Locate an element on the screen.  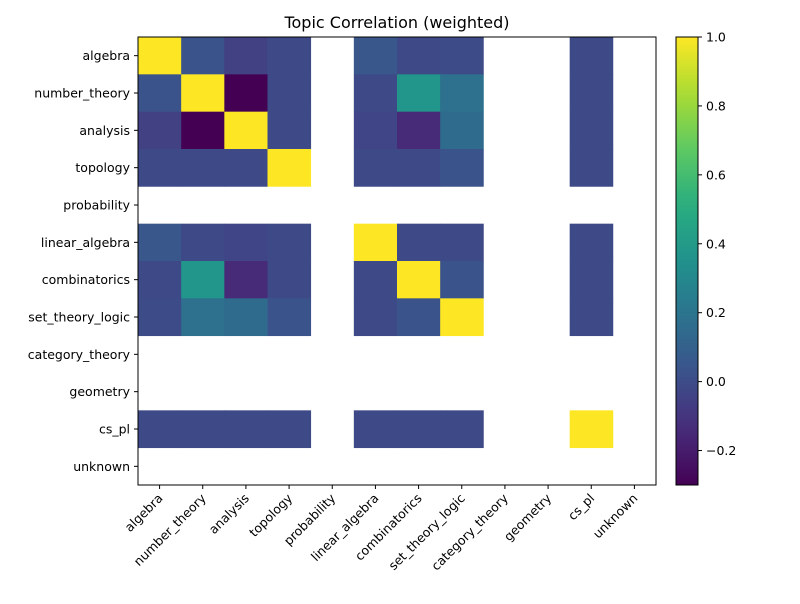
y-tick-label: category_theory is located at coordinates (79, 354).